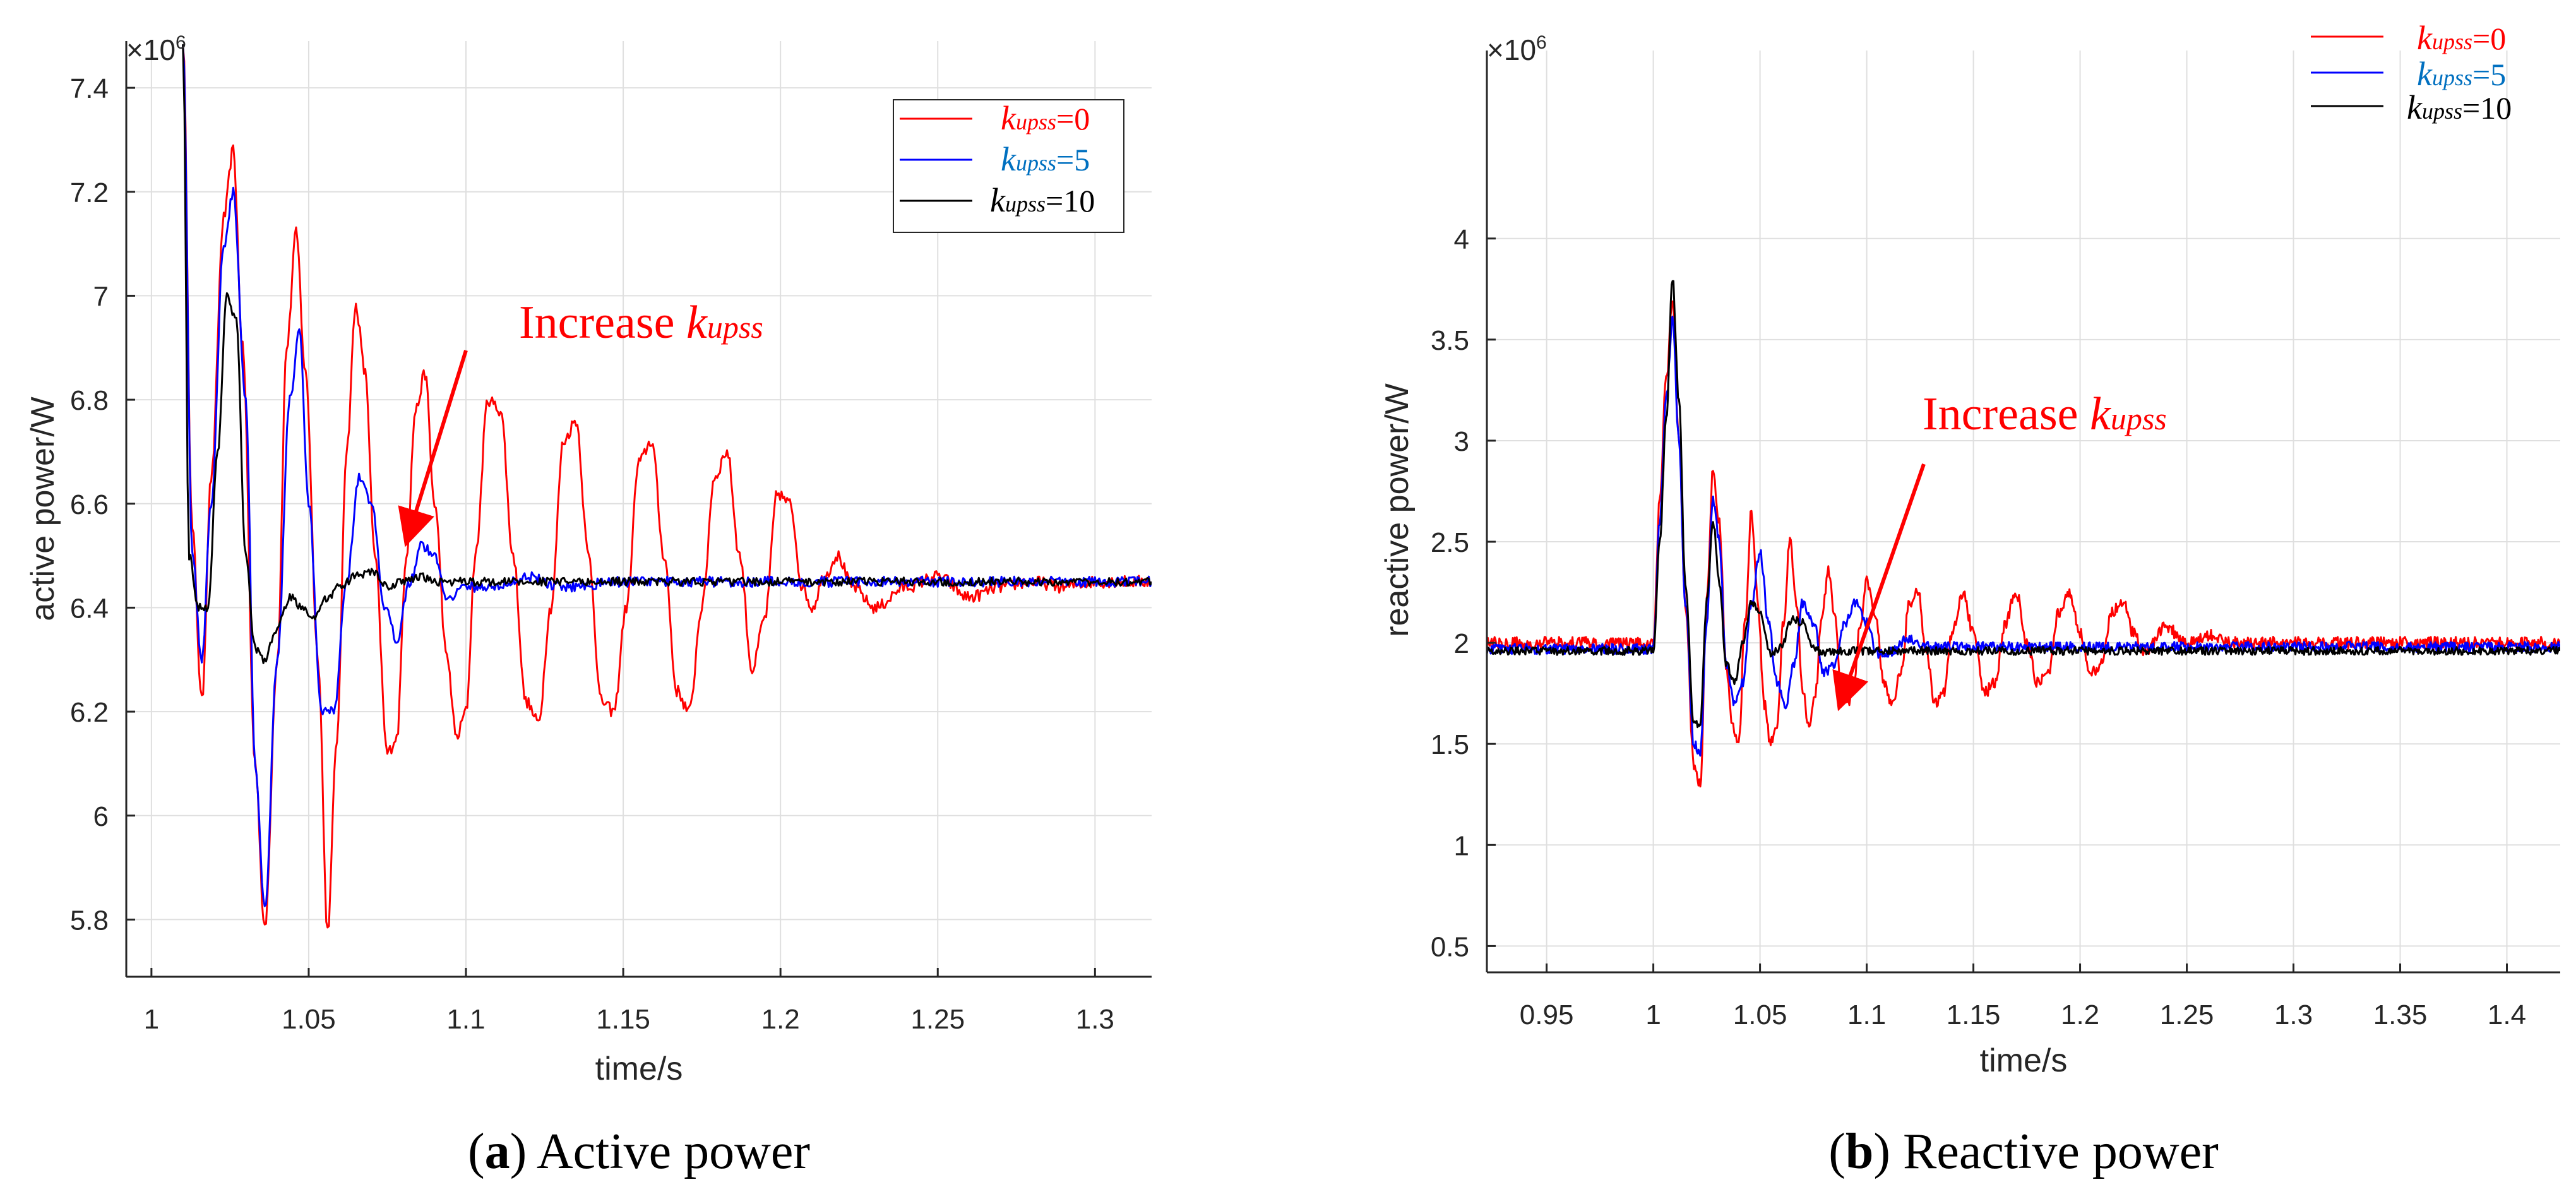  Describe the element at coordinates (1450, 542) in the screenshot. I see `y-tick-label: 2.5` at that location.